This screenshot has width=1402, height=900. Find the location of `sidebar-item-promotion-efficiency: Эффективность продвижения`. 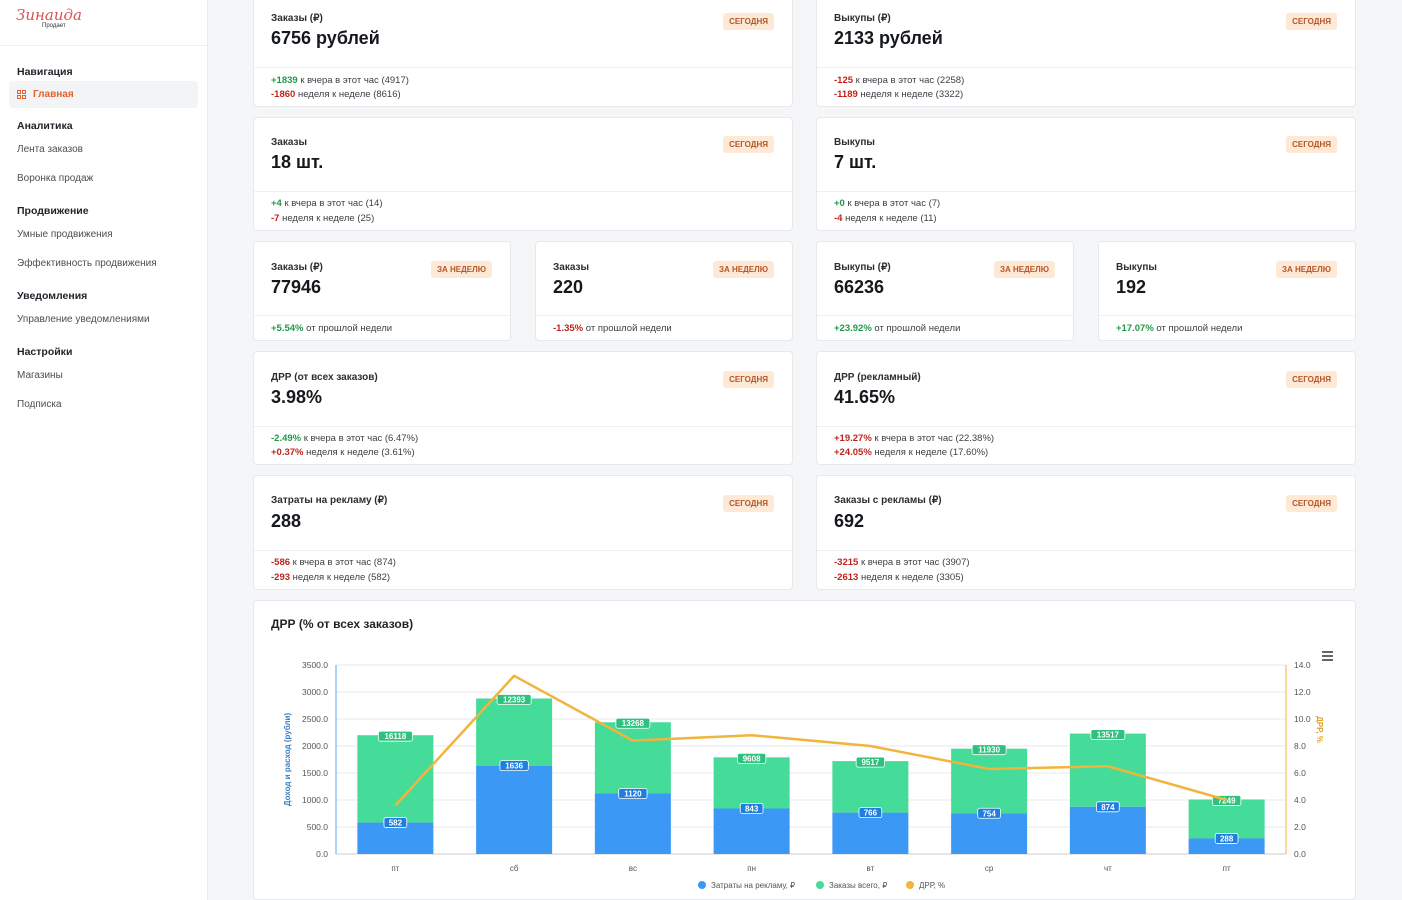

sidebar-item-promotion-efficiency: Эффективность продвижения is located at coordinates (87, 263).